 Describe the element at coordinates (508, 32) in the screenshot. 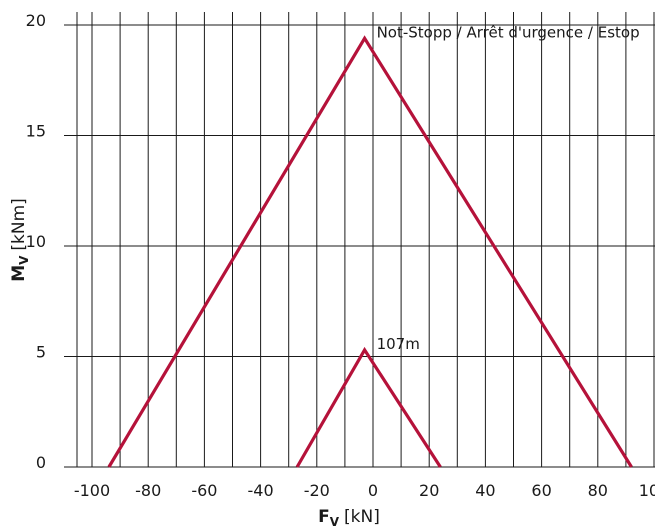

I see `series-label-1: Not-Stopp / Arrêt d'urgence / Estop` at that location.